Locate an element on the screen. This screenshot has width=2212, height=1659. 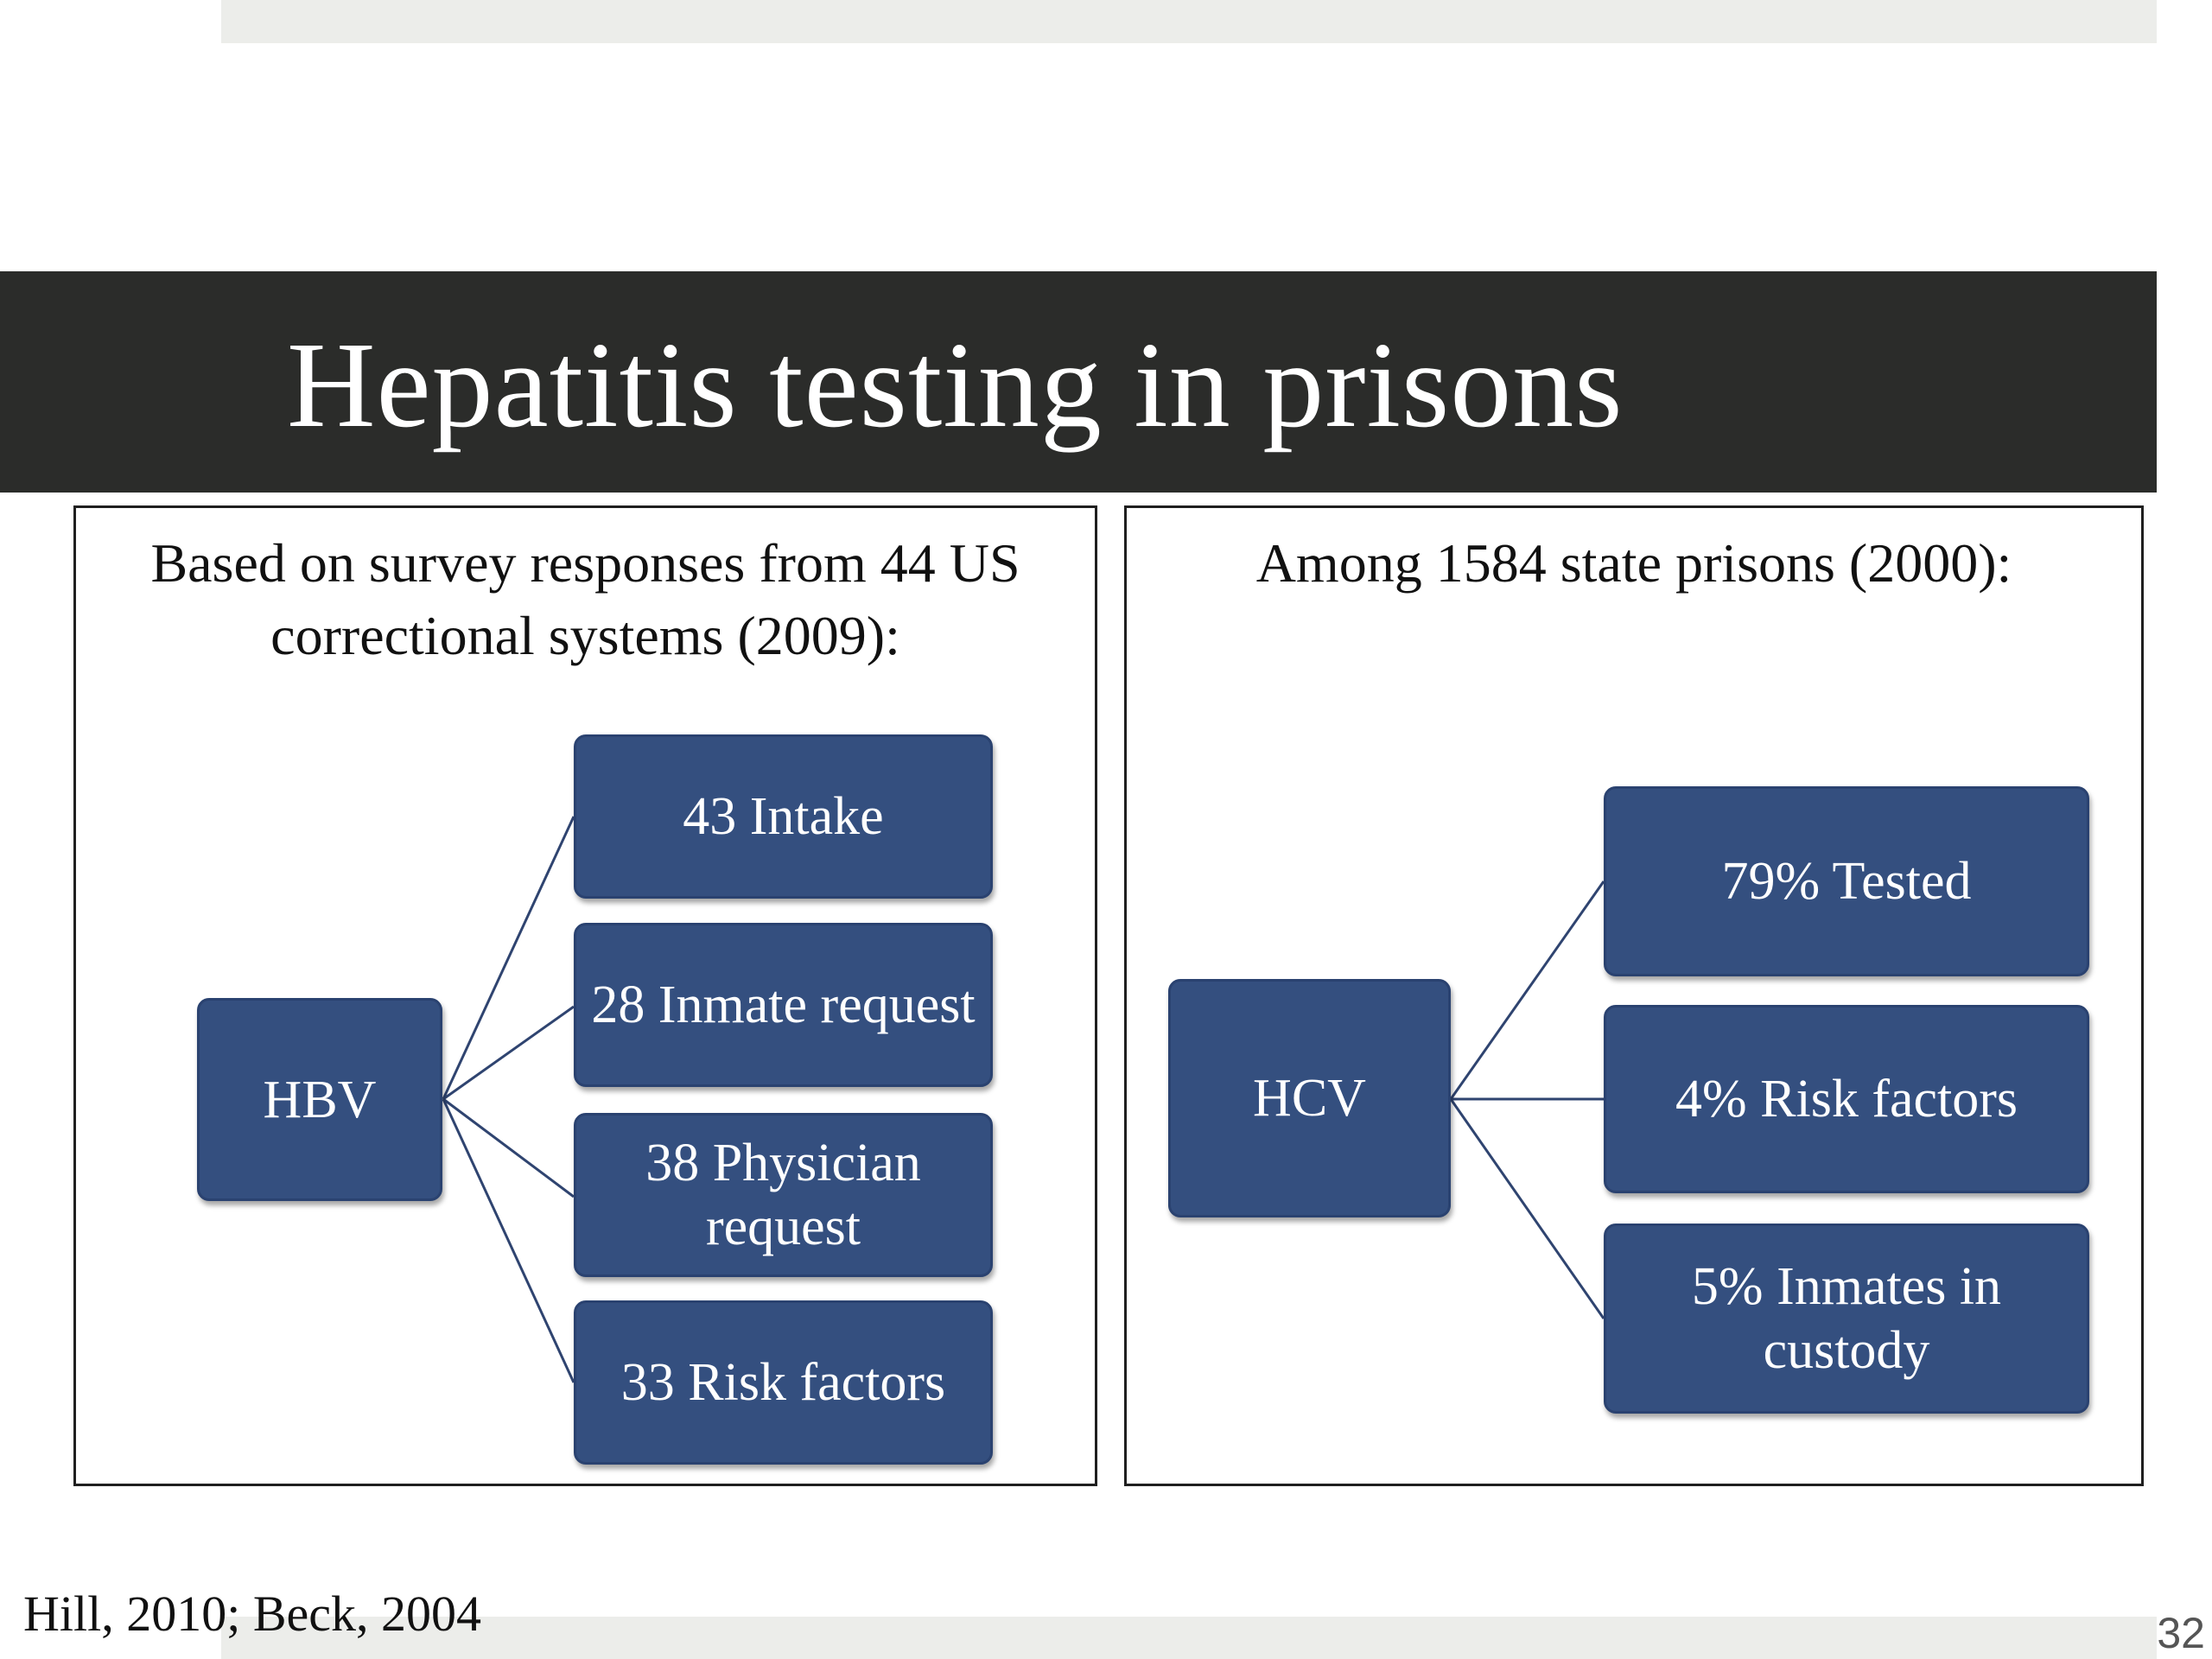
slide-title: Hepatitis testing in prisons is located at coordinates (955, 384).